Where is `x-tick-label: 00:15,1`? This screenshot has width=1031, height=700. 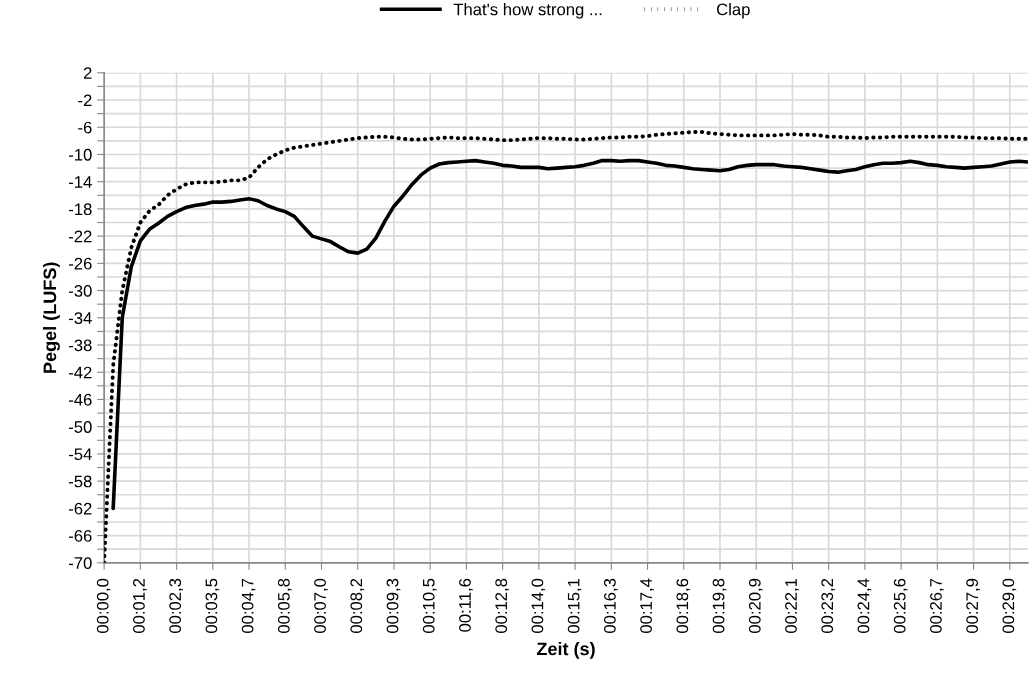
x-tick-label: 00:15,1 is located at coordinates (574, 606).